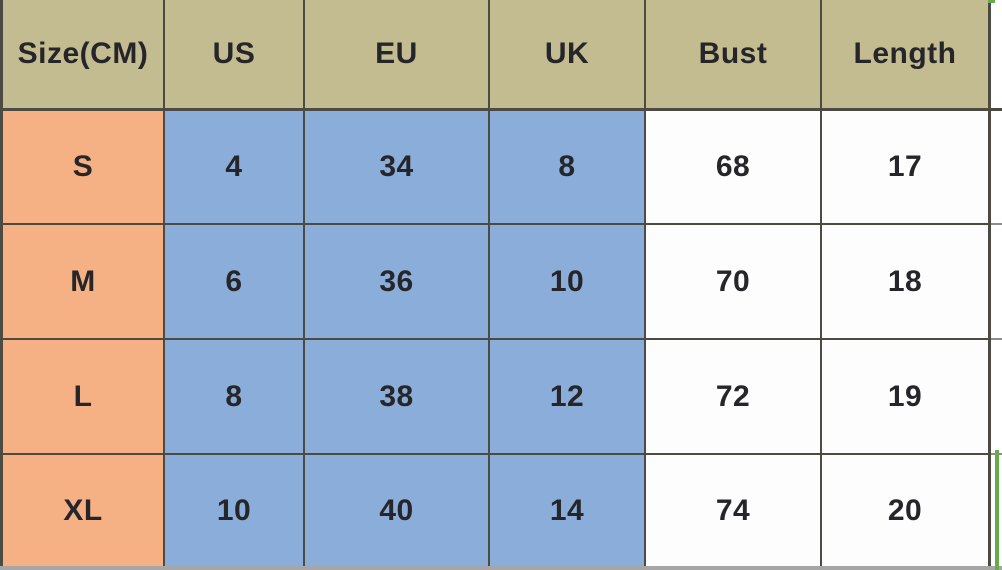  What do you see at coordinates (82, 168) in the screenshot?
I see `size-cell: S` at bounding box center [82, 168].